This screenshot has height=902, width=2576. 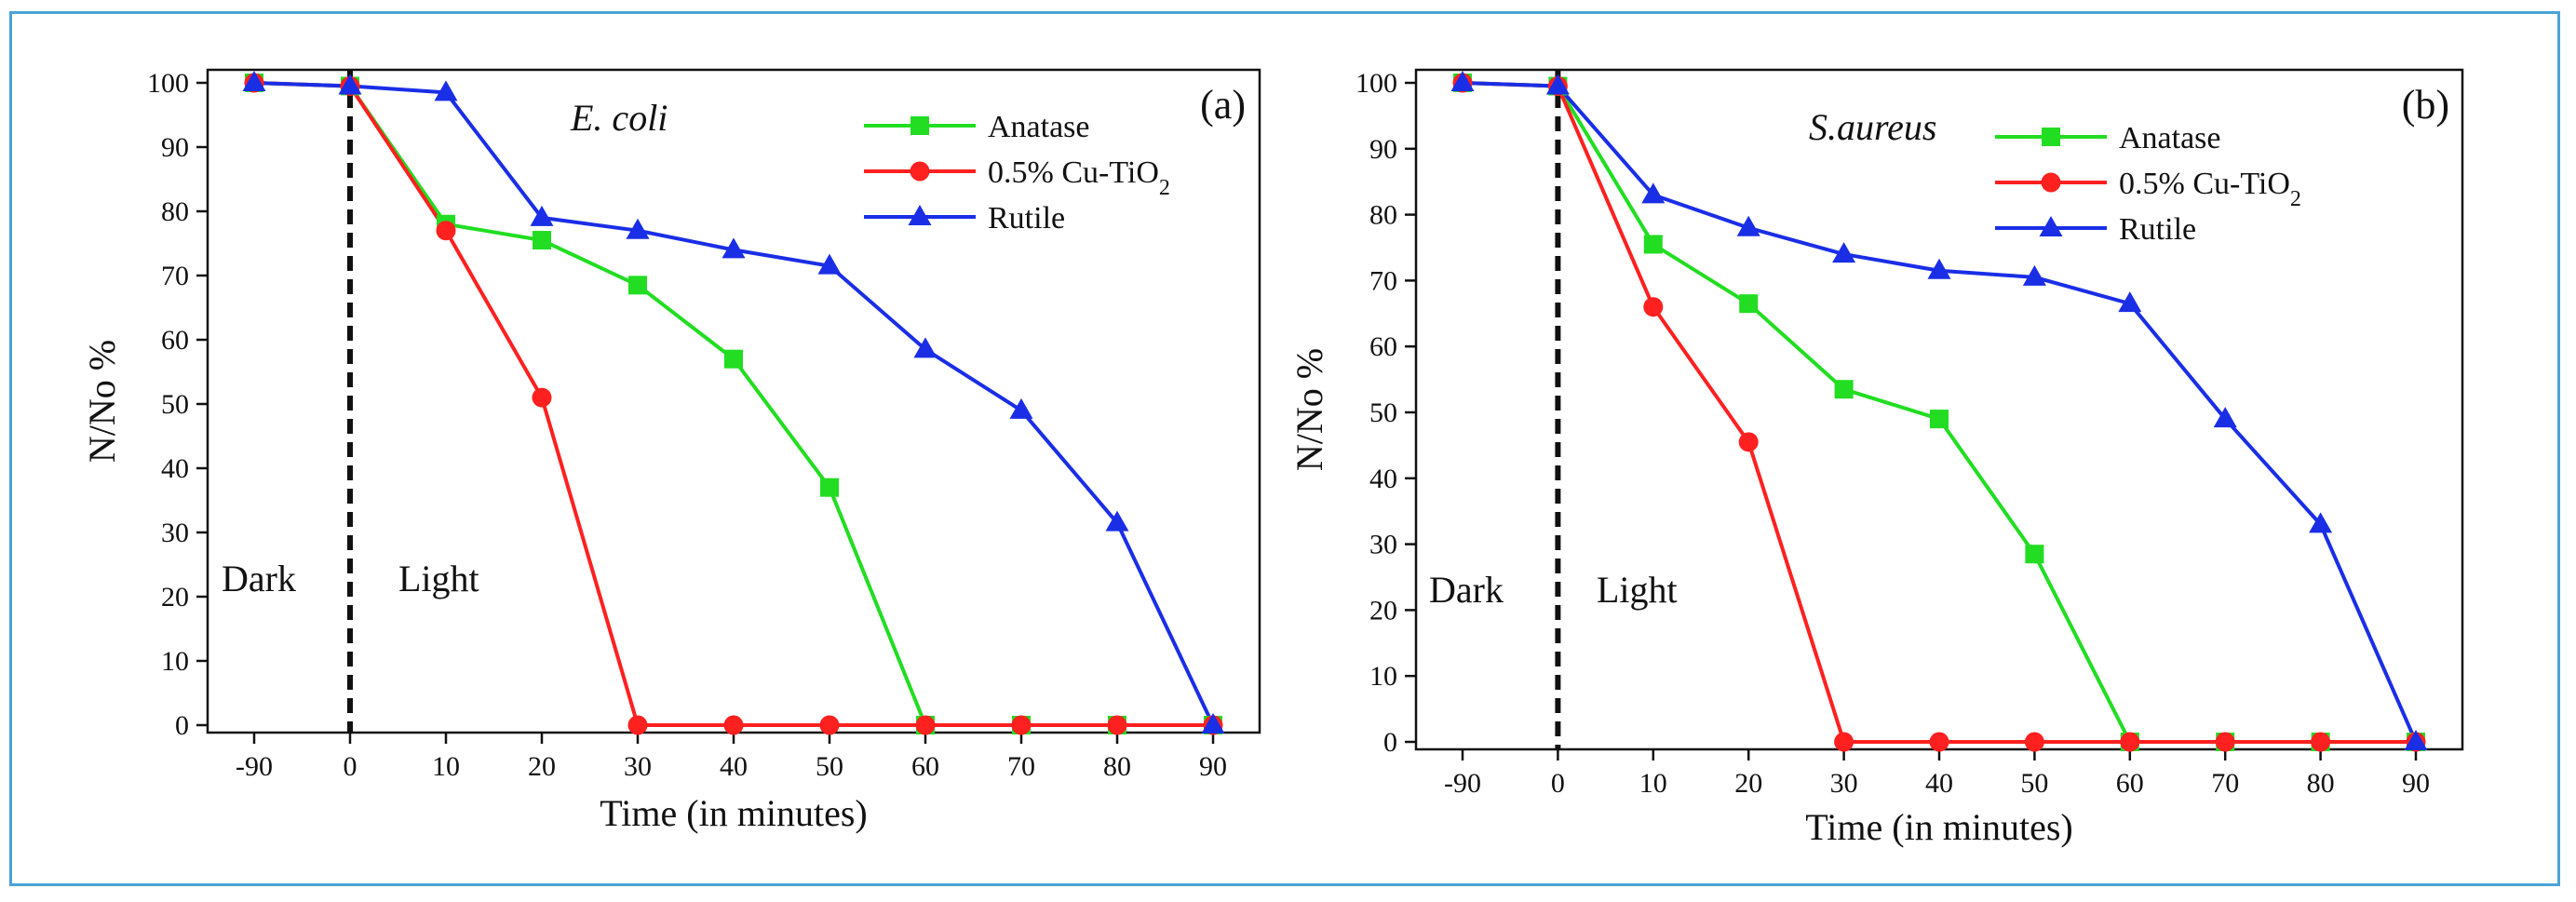 What do you see at coordinates (2225, 783) in the screenshot?
I see `x-tick-label: 70` at bounding box center [2225, 783].